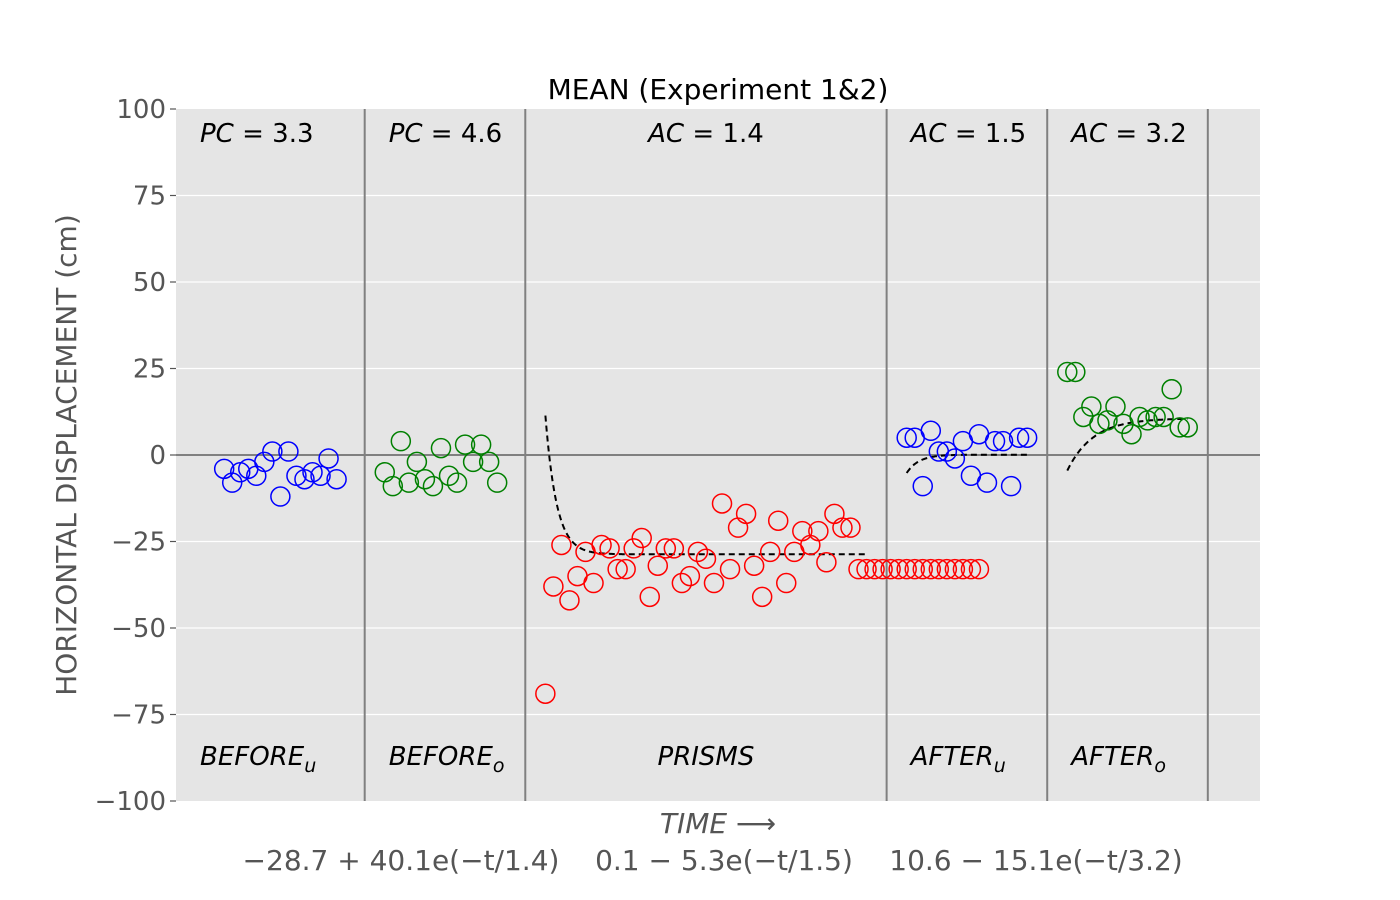  Describe the element at coordinates (1117, 759) in the screenshot. I see `phase-label: AFTERo` at that location.